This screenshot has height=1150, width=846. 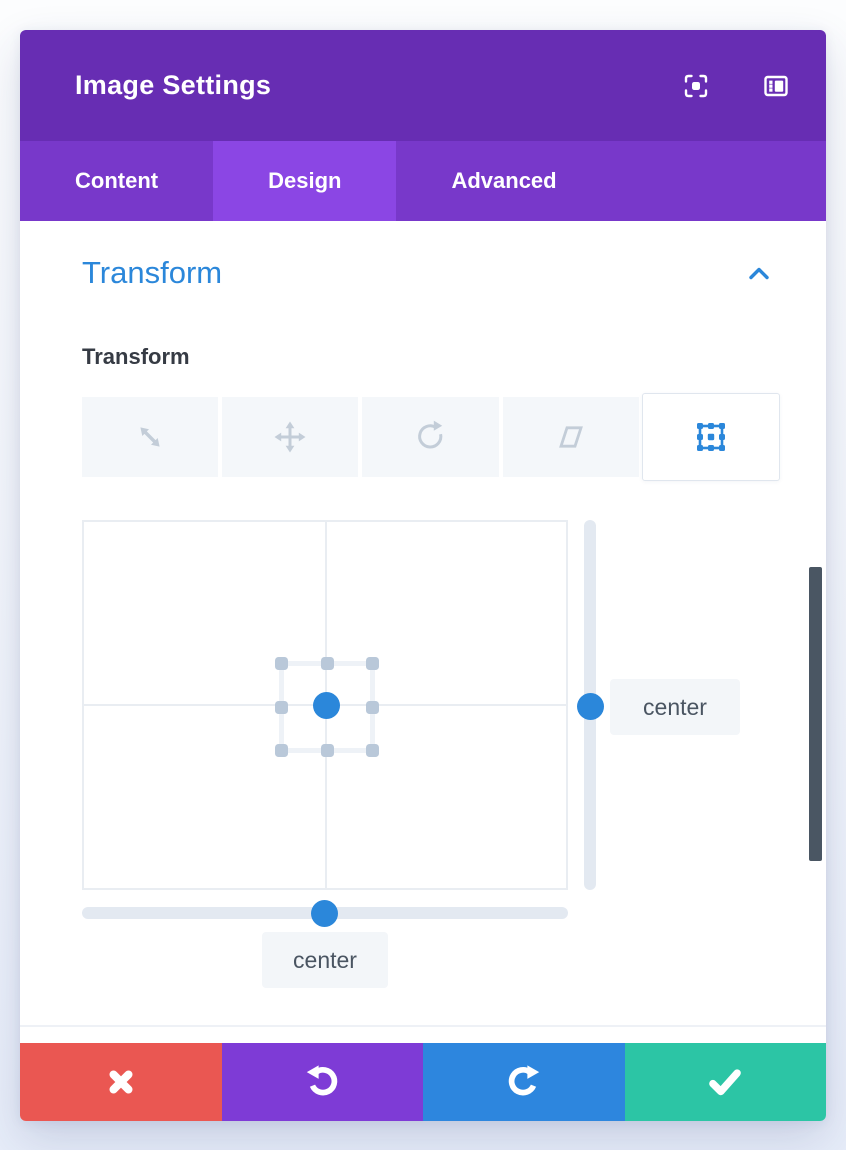 I want to click on undo-button, so click(x=322, y=1082).